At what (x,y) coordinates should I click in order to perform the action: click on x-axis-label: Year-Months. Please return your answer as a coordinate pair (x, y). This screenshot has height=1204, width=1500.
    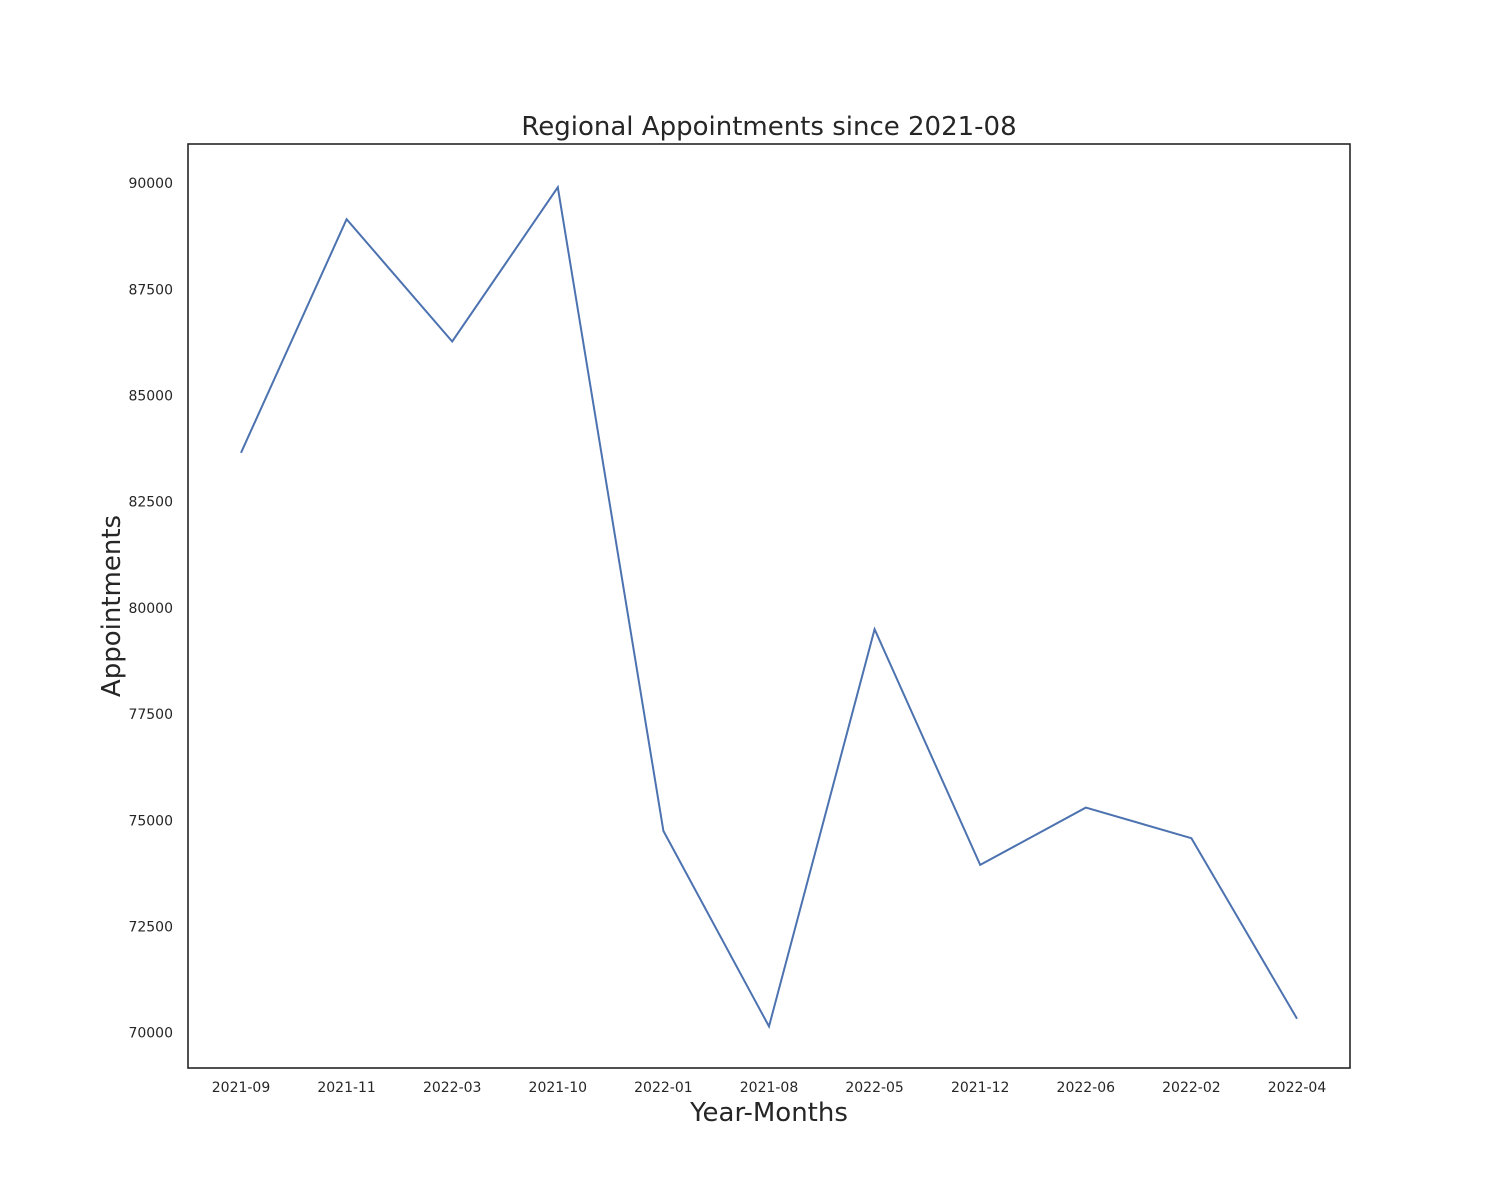
    Looking at the image, I should click on (768, 1113).